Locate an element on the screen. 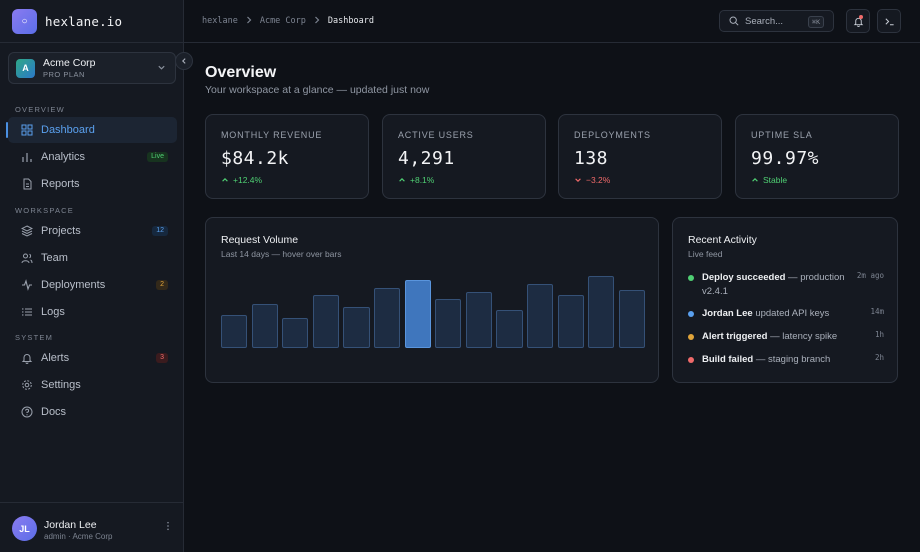 This screenshot has width=920, height=552. sidebar-item-dashboard: Dashboard is located at coordinates (91, 130).